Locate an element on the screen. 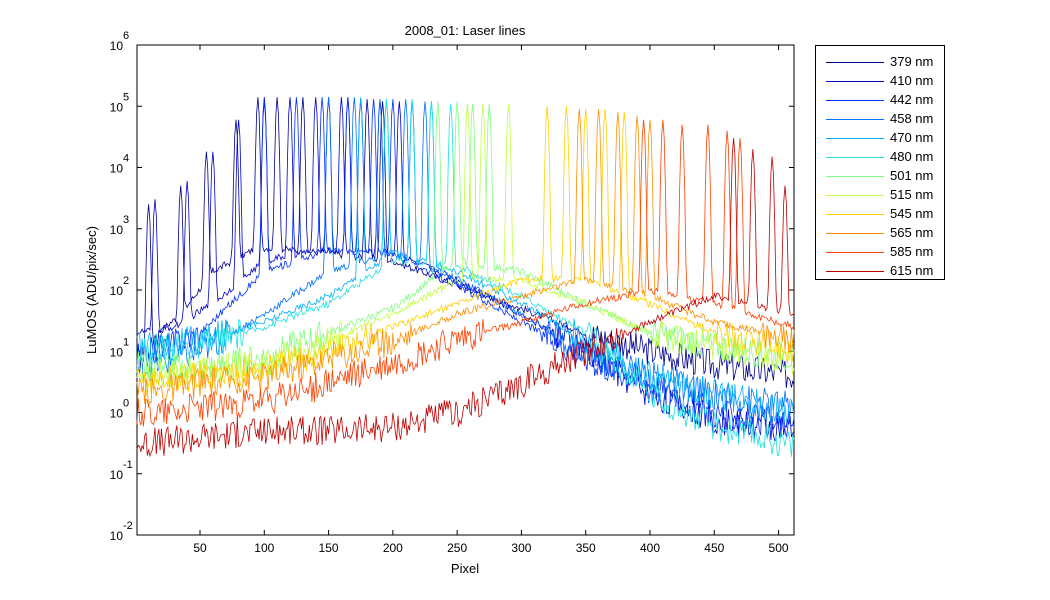 This screenshot has width=1050, height=600. x-tick-label: 250 is located at coordinates (457, 548).